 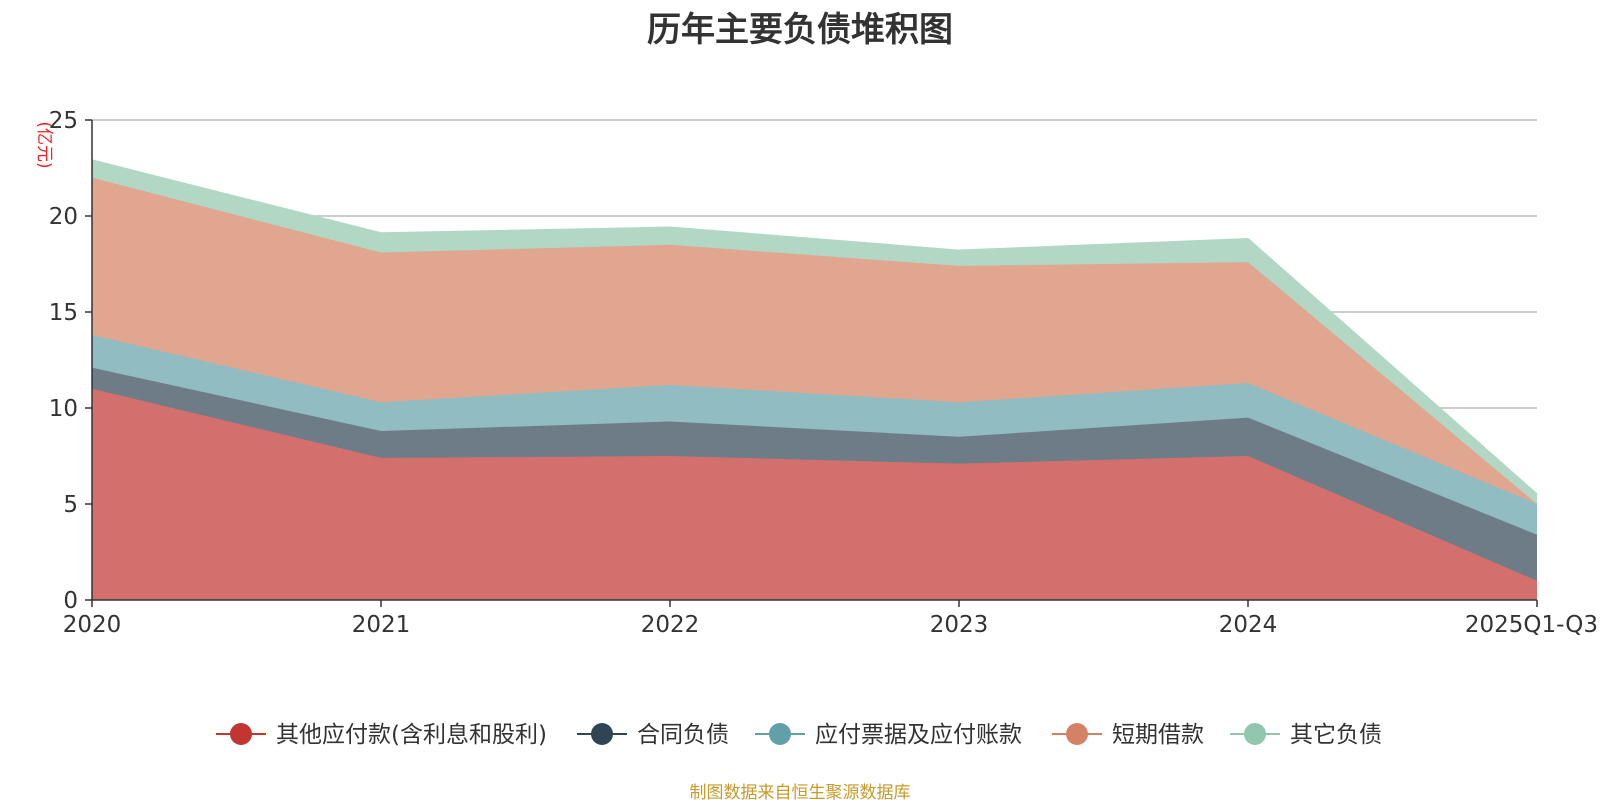 What do you see at coordinates (381, 625) in the screenshot?
I see `x-tick-label-2021: 2021` at bounding box center [381, 625].